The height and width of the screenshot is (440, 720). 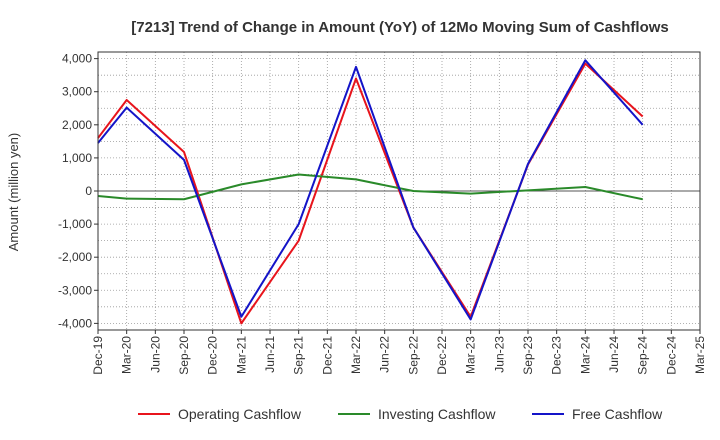 I want to click on y-tick-label: -2,000, so click(x=75, y=257).